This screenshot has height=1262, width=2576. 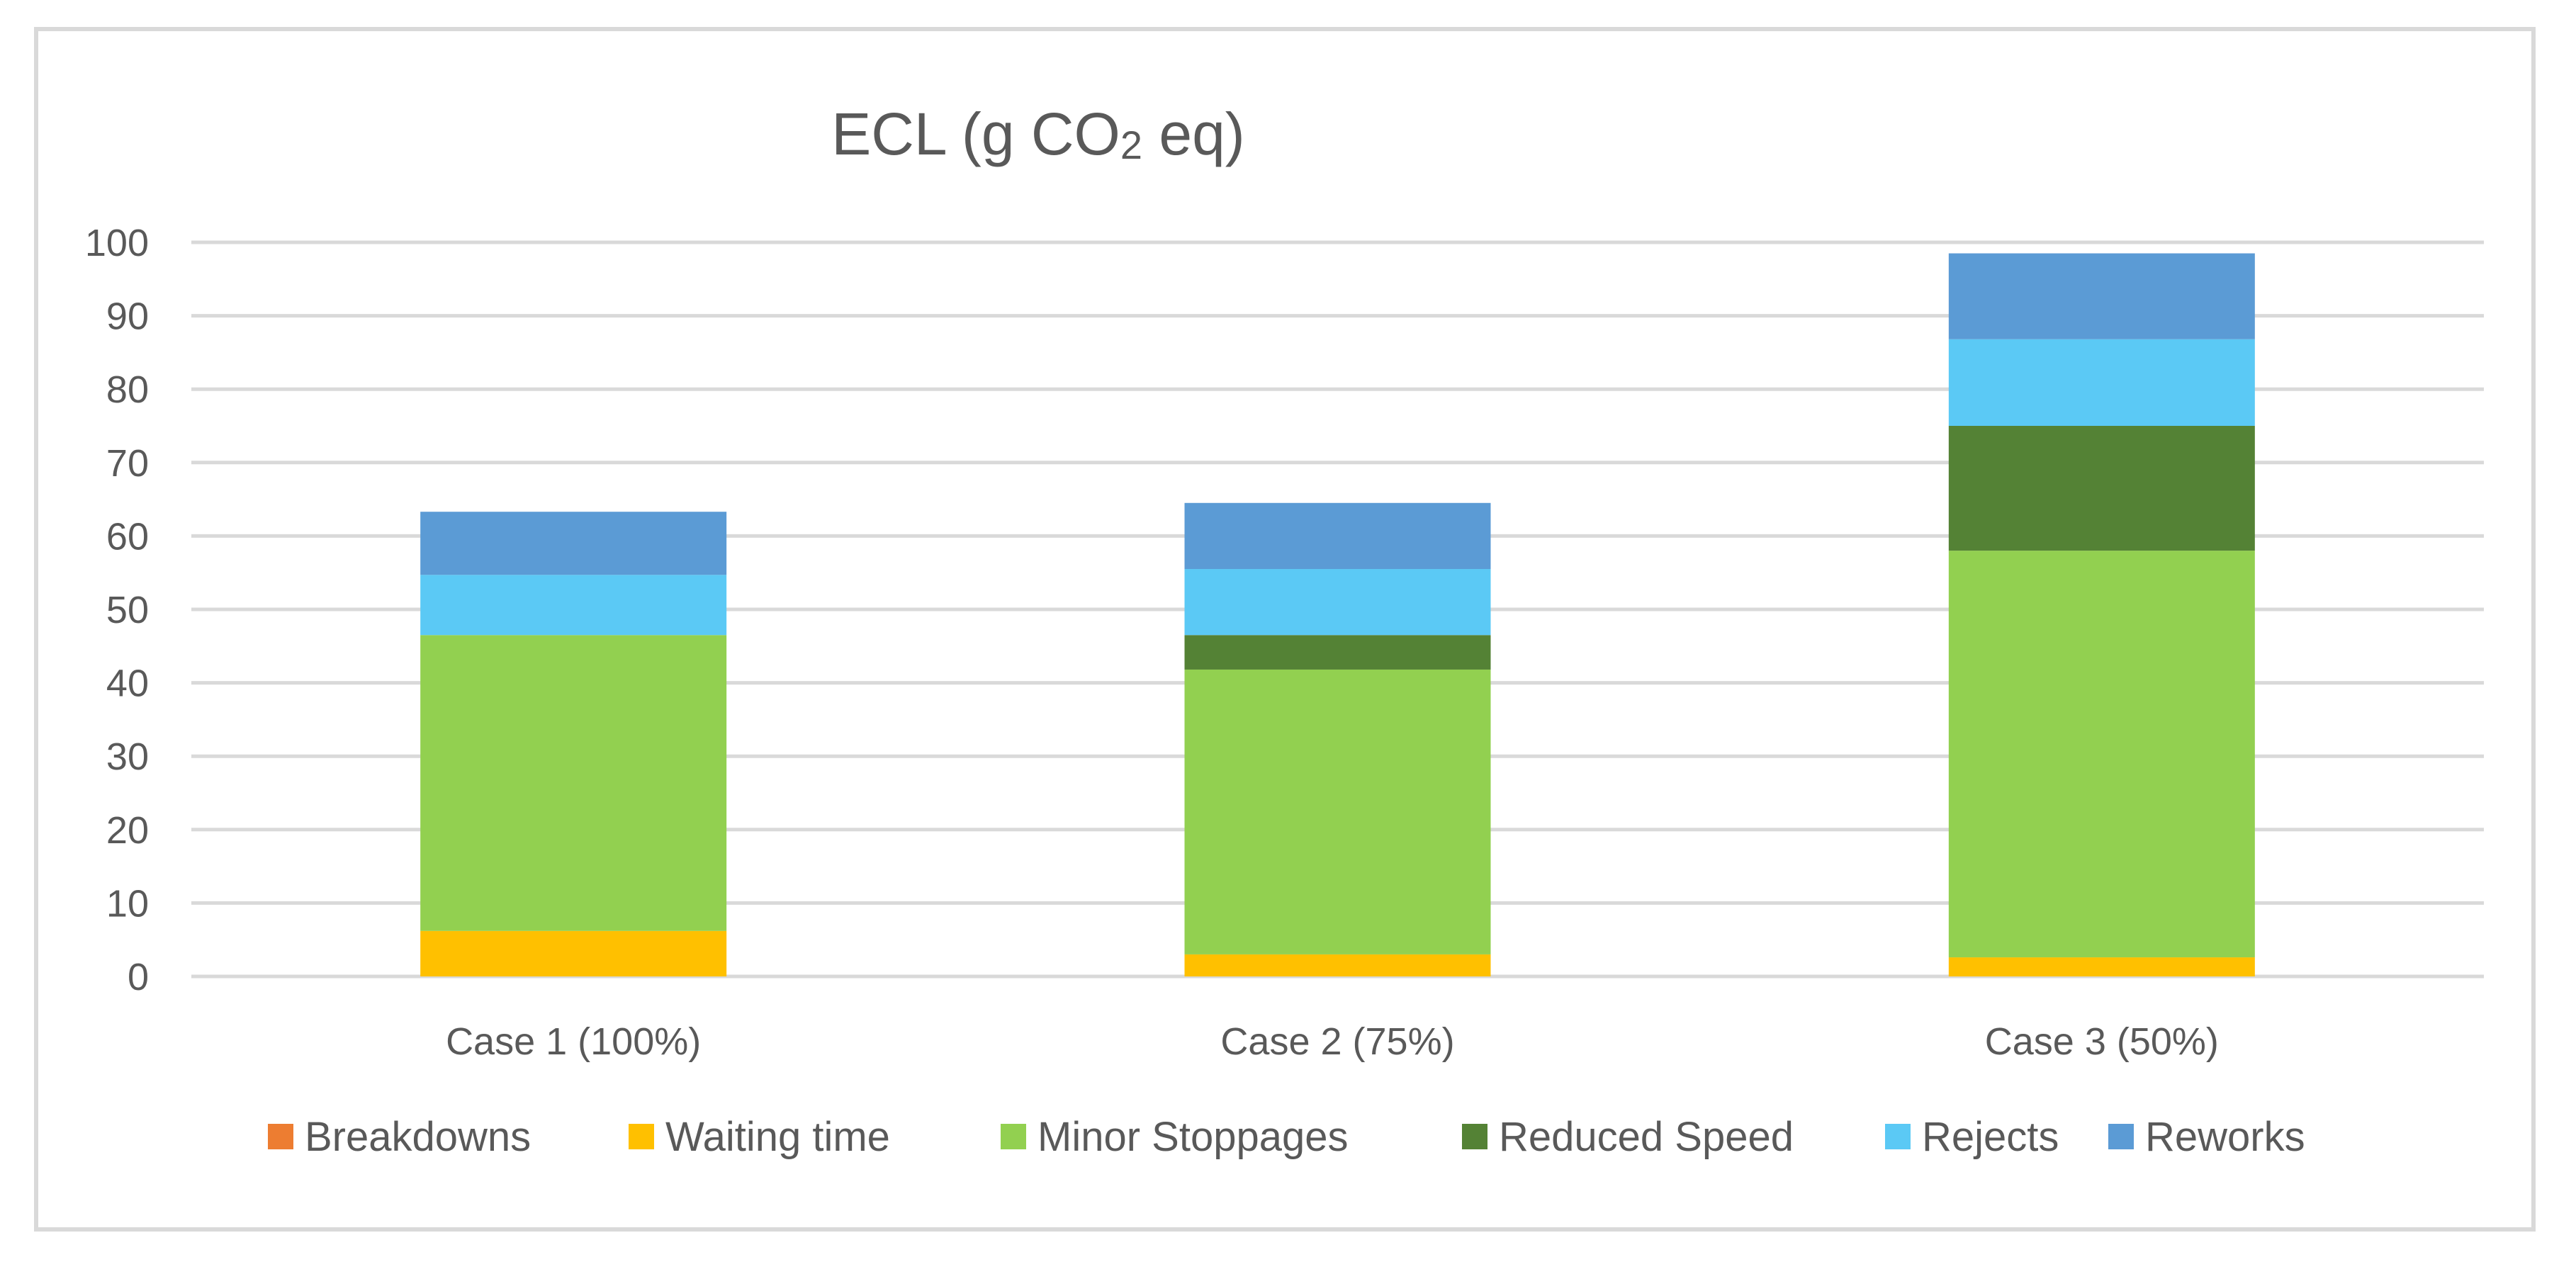 I want to click on y-tick-label: 70, so click(x=127, y=463).